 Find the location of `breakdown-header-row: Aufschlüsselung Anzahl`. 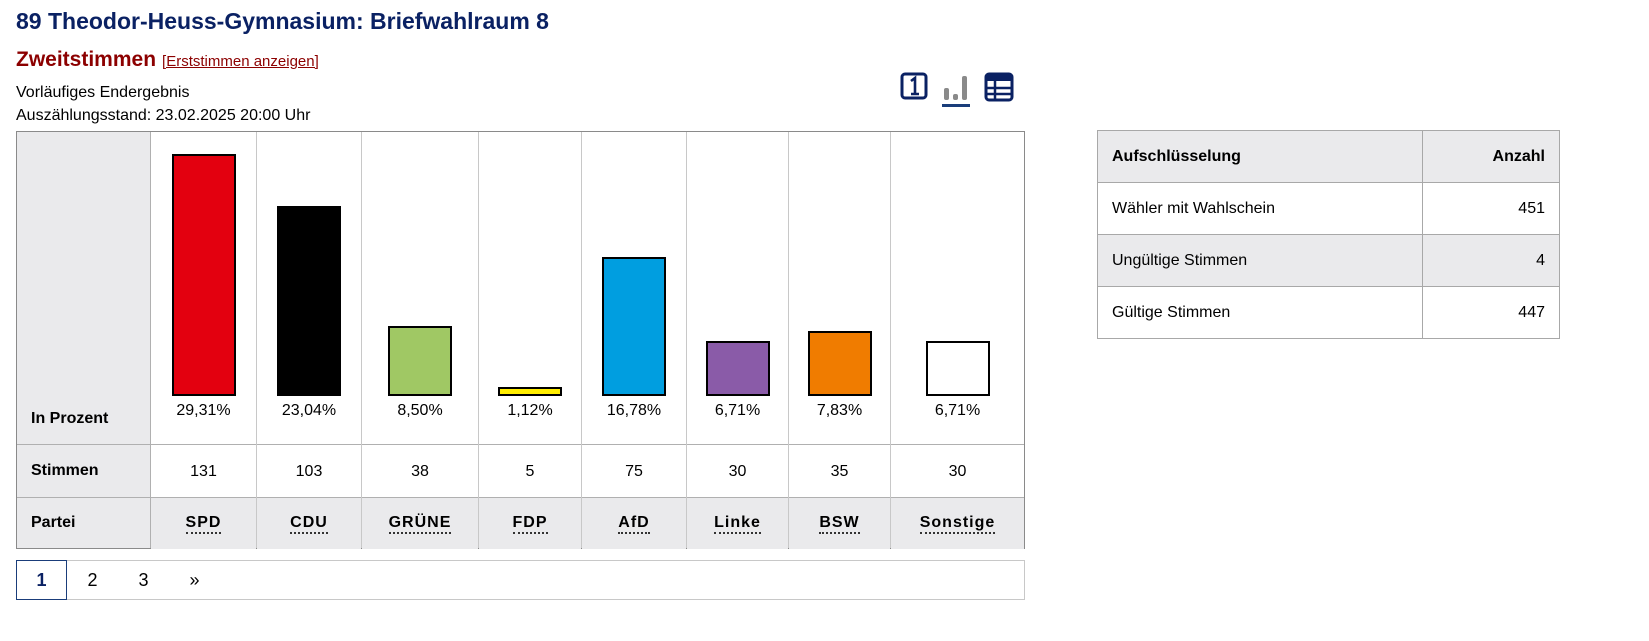

breakdown-header-row: Aufschlüsselung Anzahl is located at coordinates (1328, 156).